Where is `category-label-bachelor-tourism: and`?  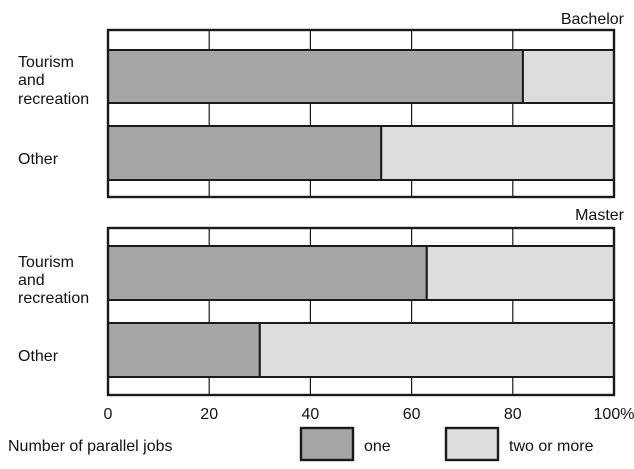 category-label-bachelor-tourism: and is located at coordinates (31, 80).